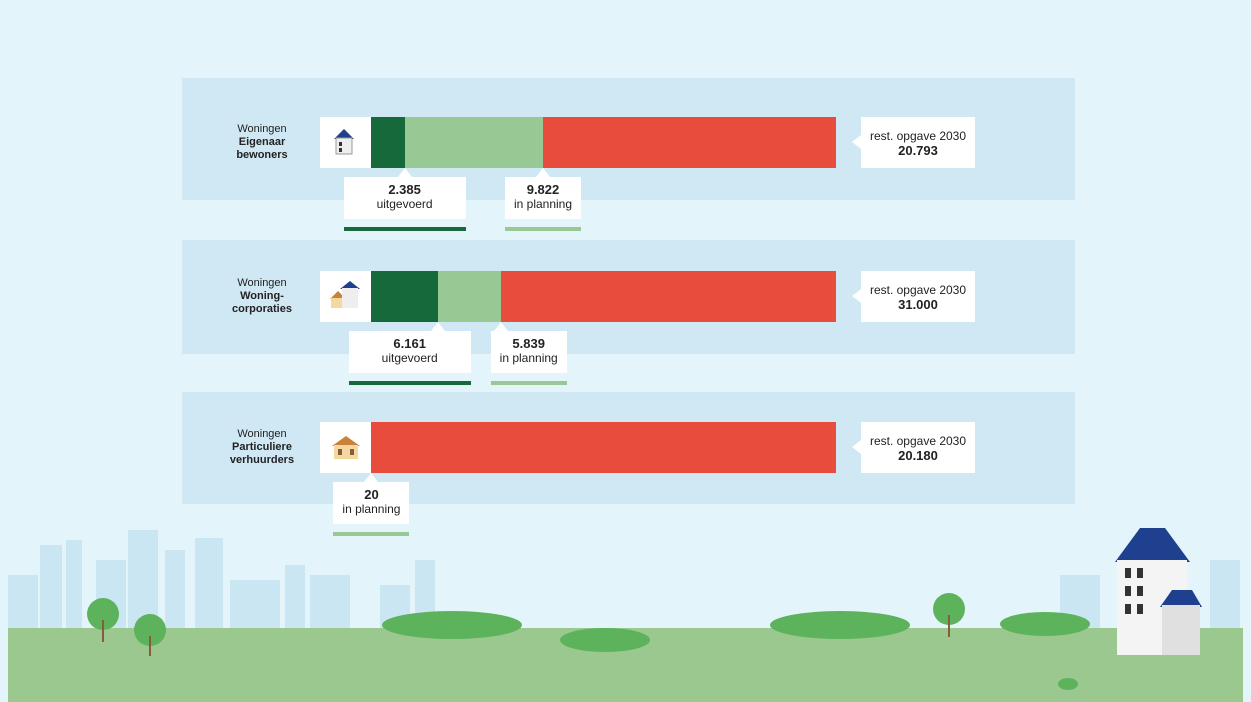  What do you see at coordinates (262, 148) in the screenshot?
I see `category-name: Eigenaar bewoners` at bounding box center [262, 148].